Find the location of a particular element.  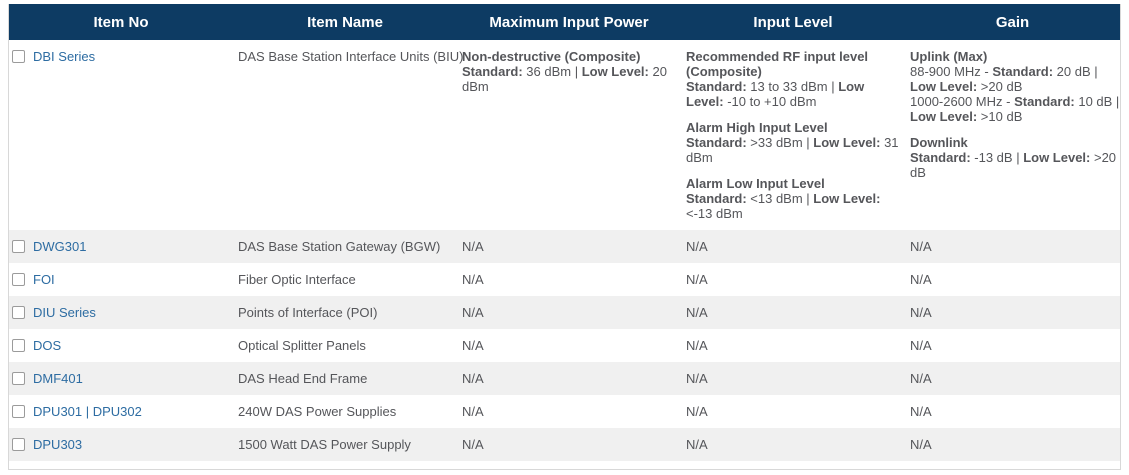

item-no-link: DIU Series is located at coordinates (64, 312).